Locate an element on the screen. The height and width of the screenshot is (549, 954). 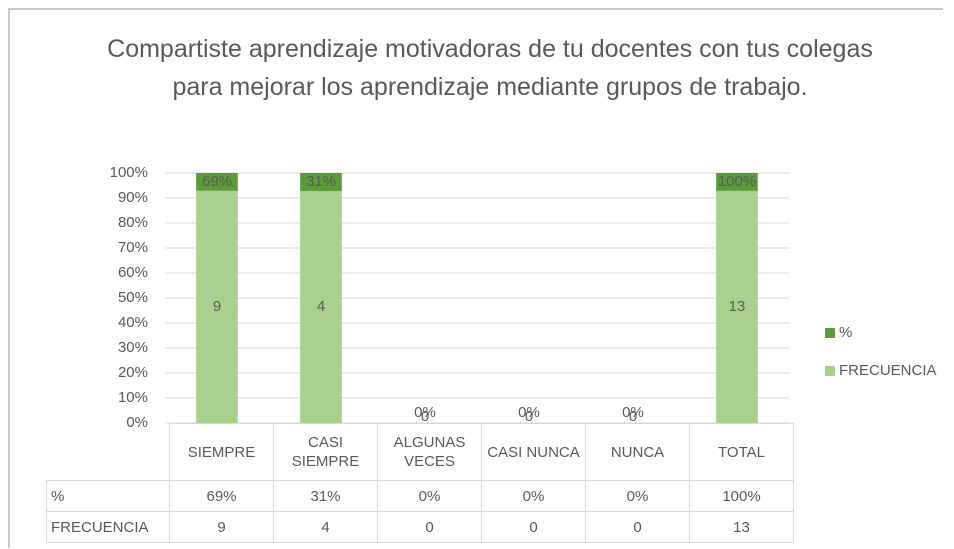
y-tick-label: 10% is located at coordinates (133, 397).